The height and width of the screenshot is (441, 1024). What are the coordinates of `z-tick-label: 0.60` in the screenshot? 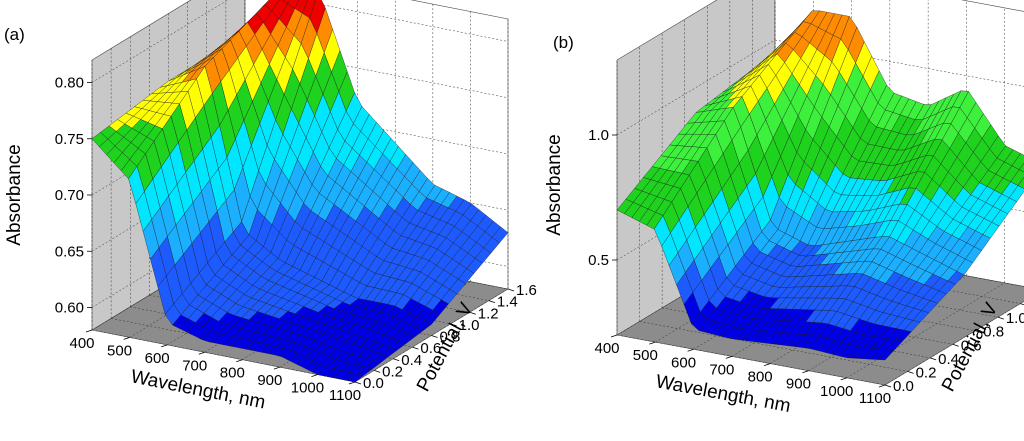 It's located at (69, 308).